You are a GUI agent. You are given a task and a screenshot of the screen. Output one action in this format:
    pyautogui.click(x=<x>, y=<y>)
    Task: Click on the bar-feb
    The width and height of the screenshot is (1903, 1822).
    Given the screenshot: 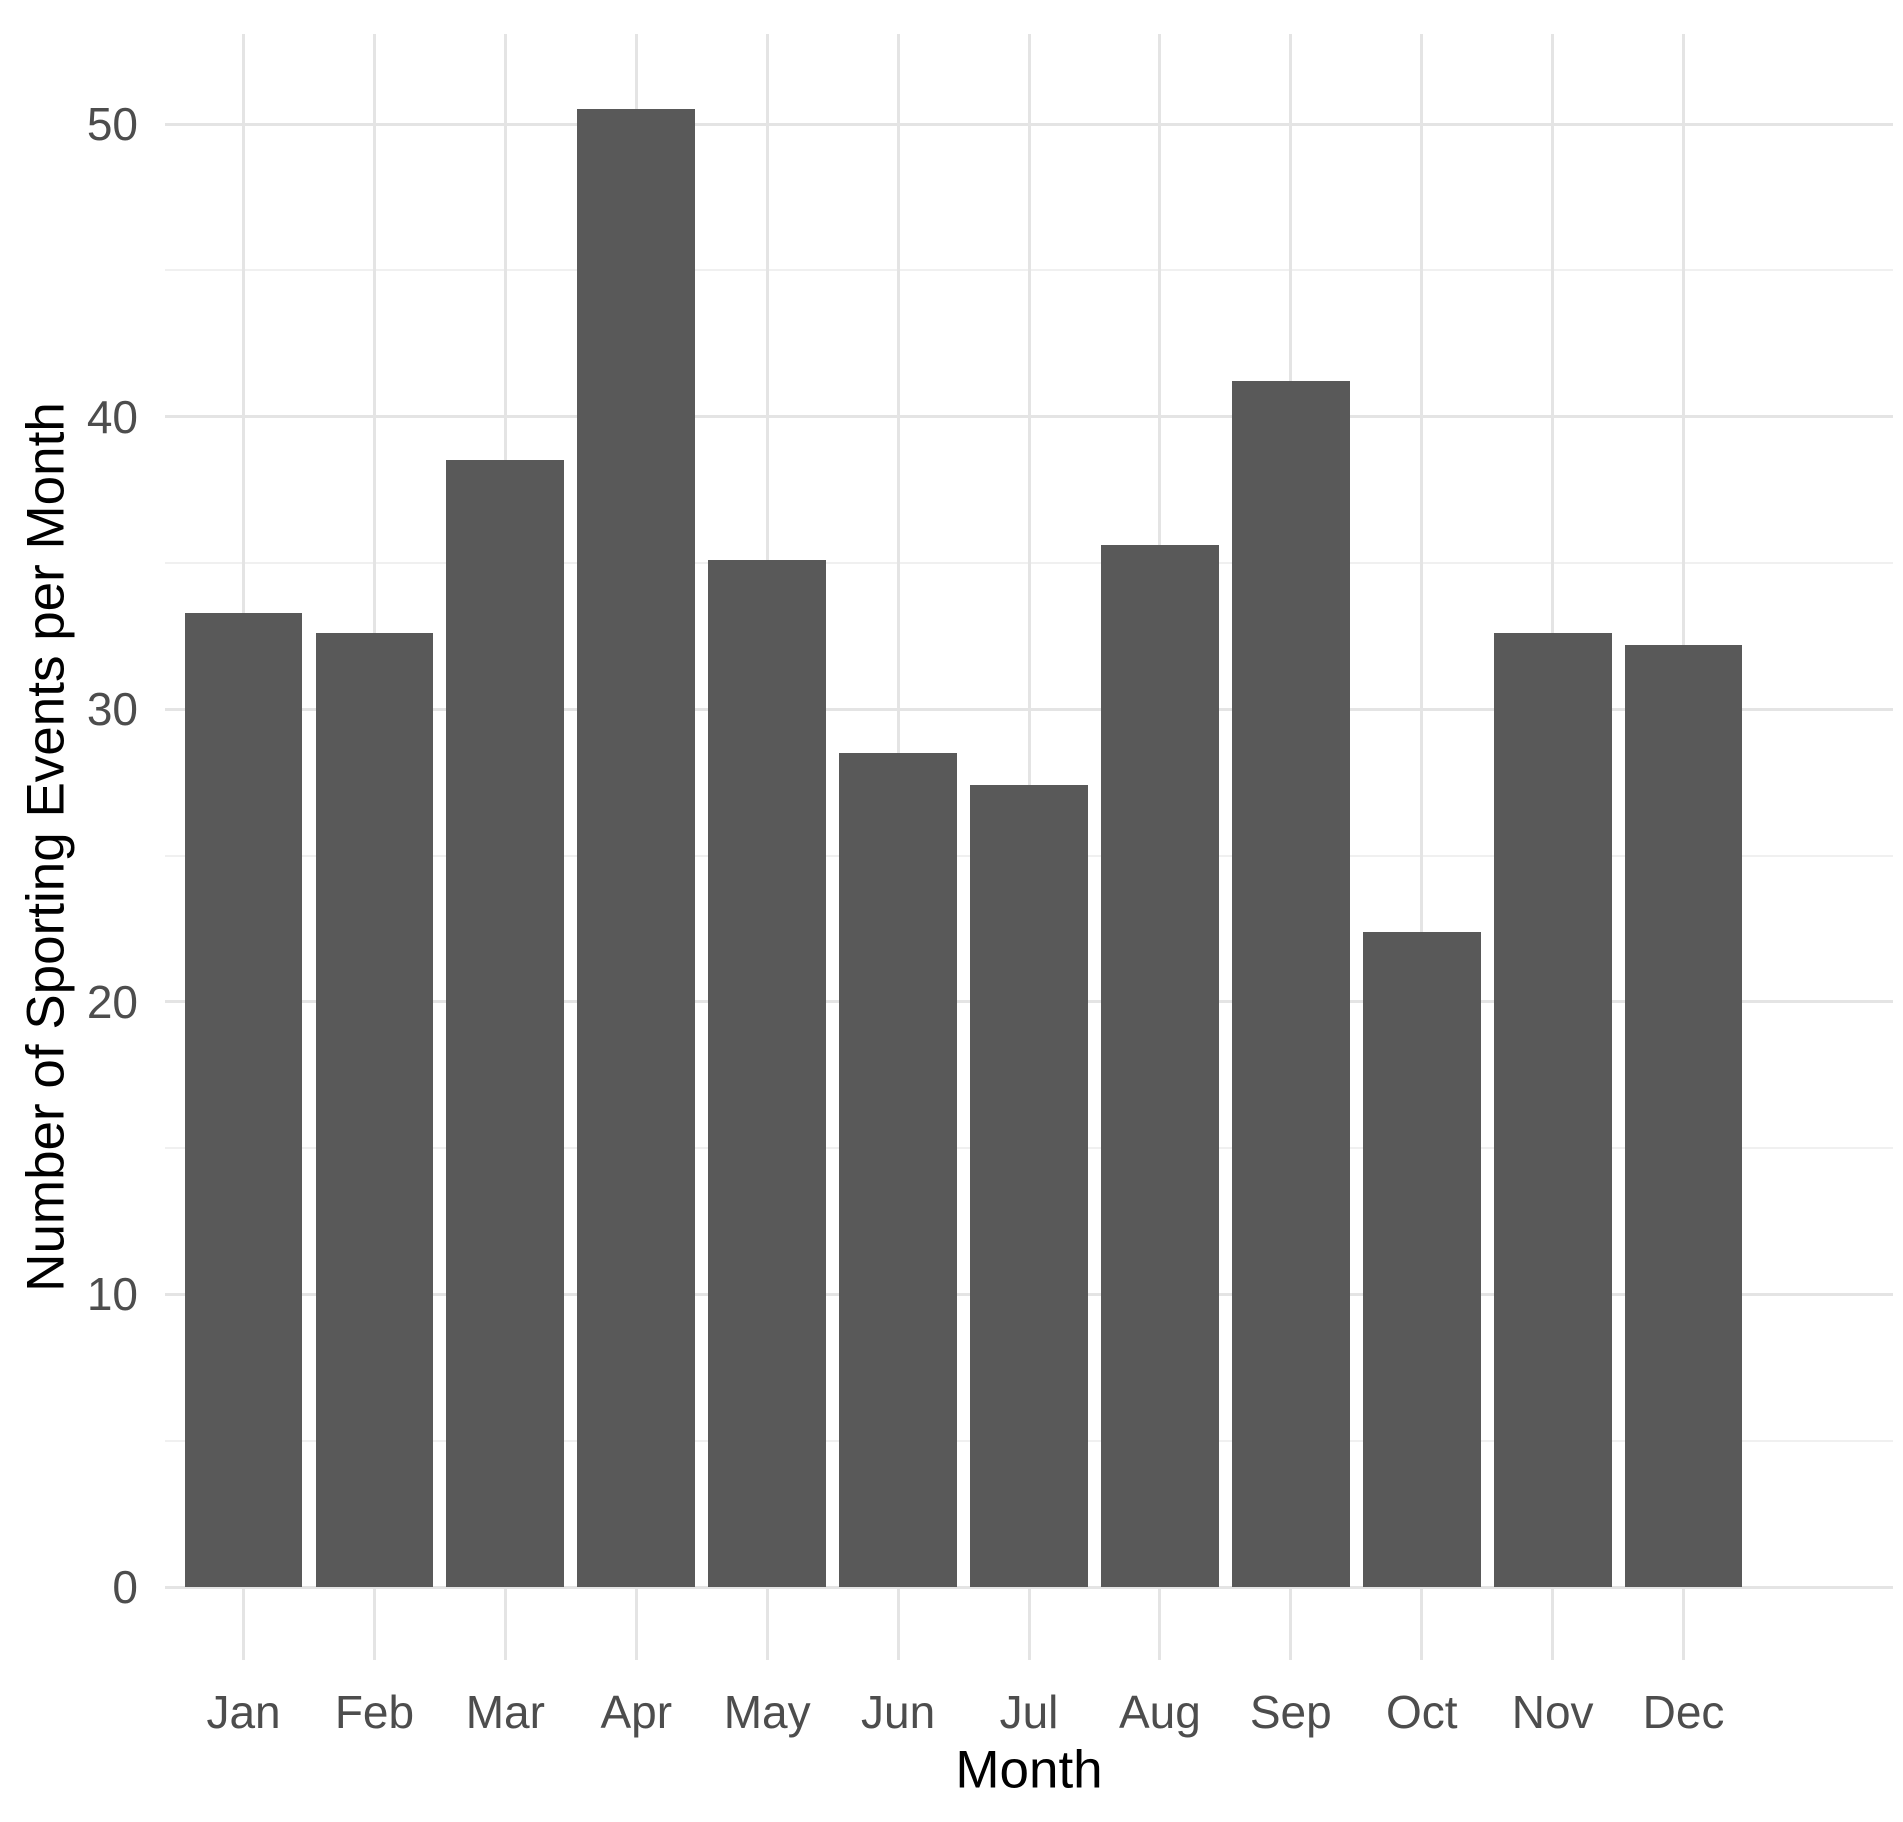 What is the action you would take?
    pyautogui.click(x=374, y=1110)
    